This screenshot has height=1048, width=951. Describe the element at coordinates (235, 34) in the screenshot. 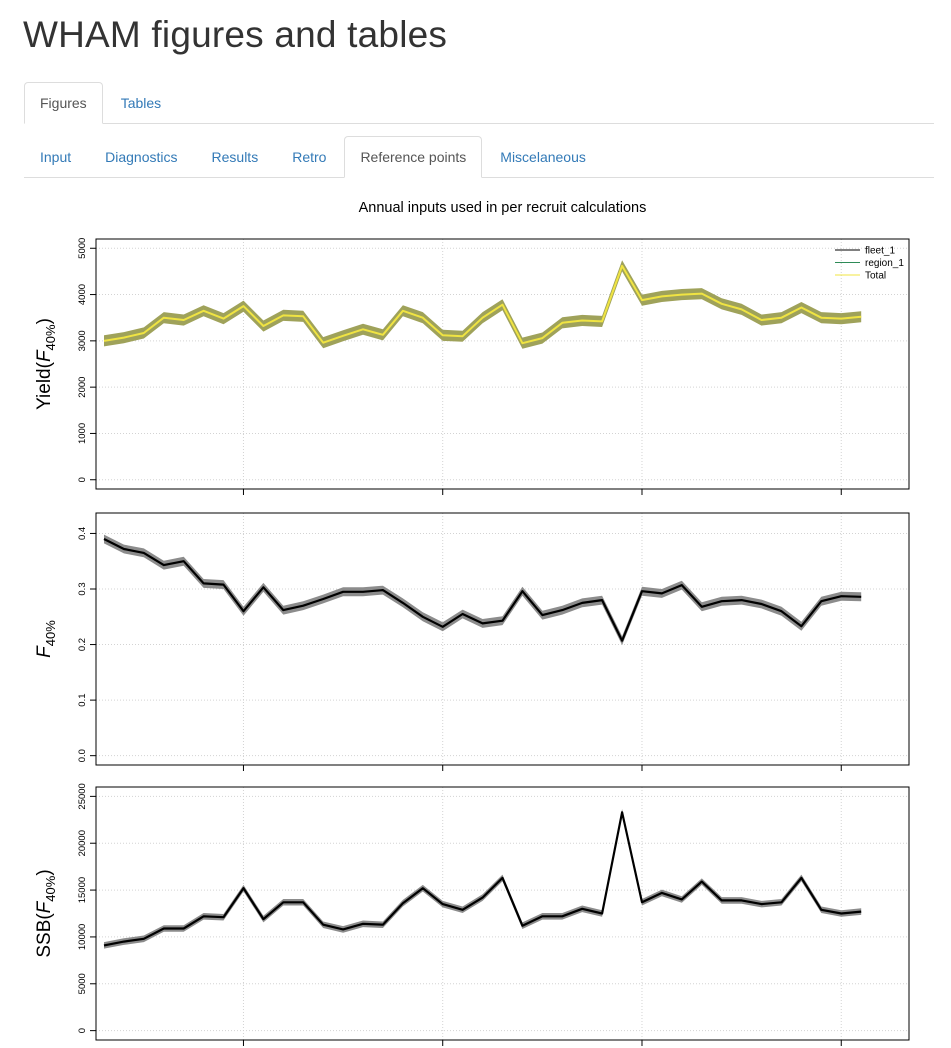

I see `page-title: WHAM figures and tables` at that location.